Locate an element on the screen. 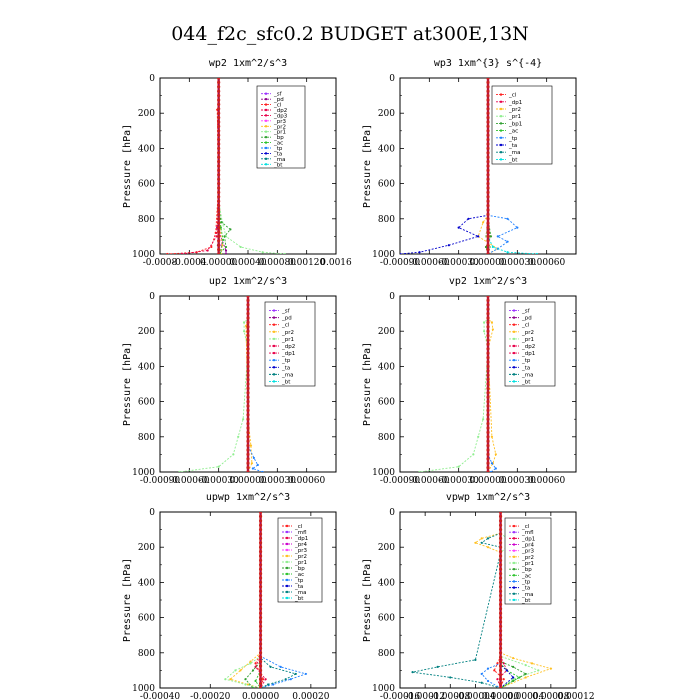  legend-label: _sf is located at coordinates (286, 312).